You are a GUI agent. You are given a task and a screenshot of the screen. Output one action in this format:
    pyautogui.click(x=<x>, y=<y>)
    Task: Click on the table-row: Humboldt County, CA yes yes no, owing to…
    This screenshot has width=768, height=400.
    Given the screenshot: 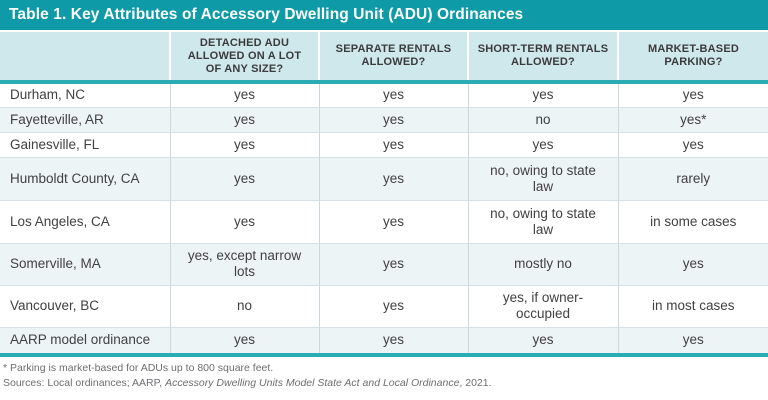 What is the action you would take?
    pyautogui.click(x=384, y=179)
    